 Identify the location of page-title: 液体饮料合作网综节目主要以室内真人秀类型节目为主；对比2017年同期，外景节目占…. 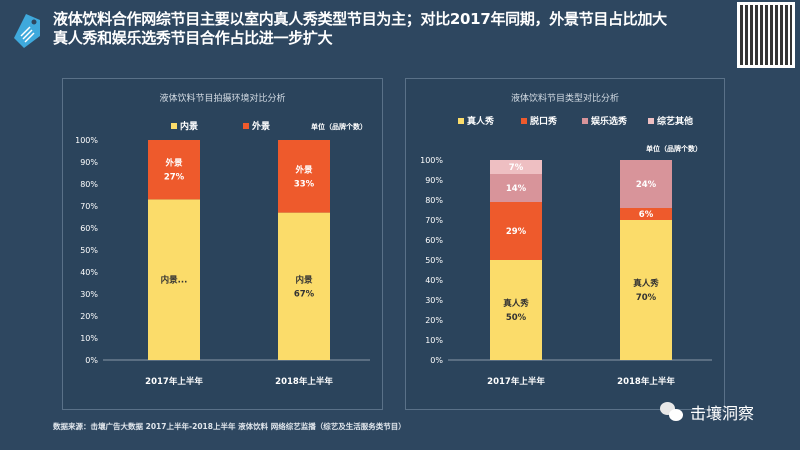
(360, 28).